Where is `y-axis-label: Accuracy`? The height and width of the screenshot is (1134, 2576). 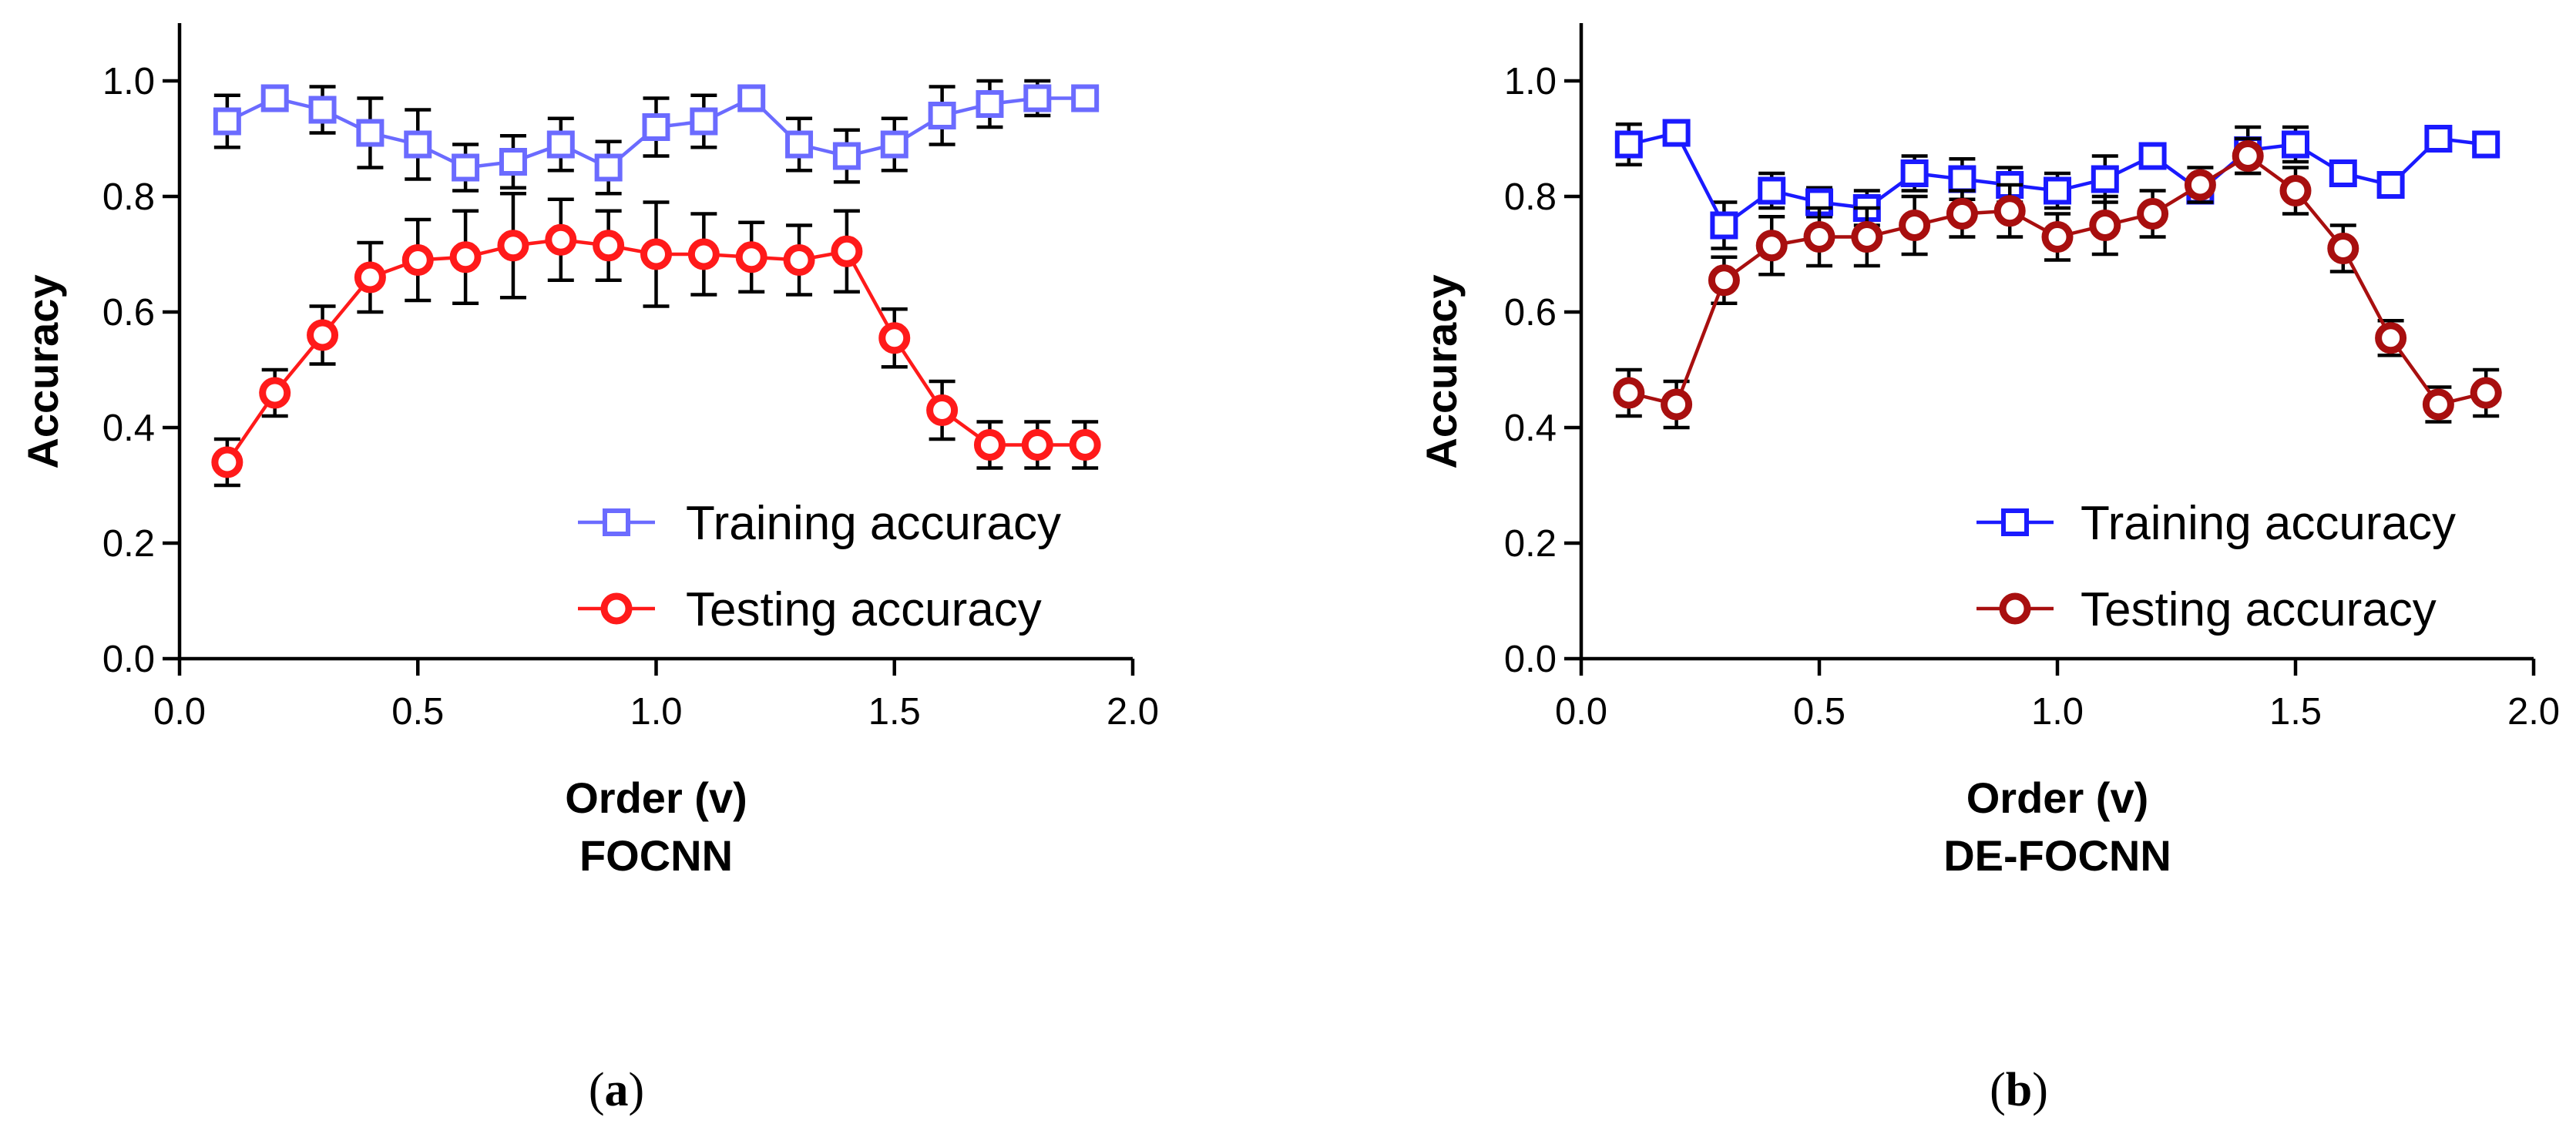
y-axis-label: Accuracy is located at coordinates (42, 371).